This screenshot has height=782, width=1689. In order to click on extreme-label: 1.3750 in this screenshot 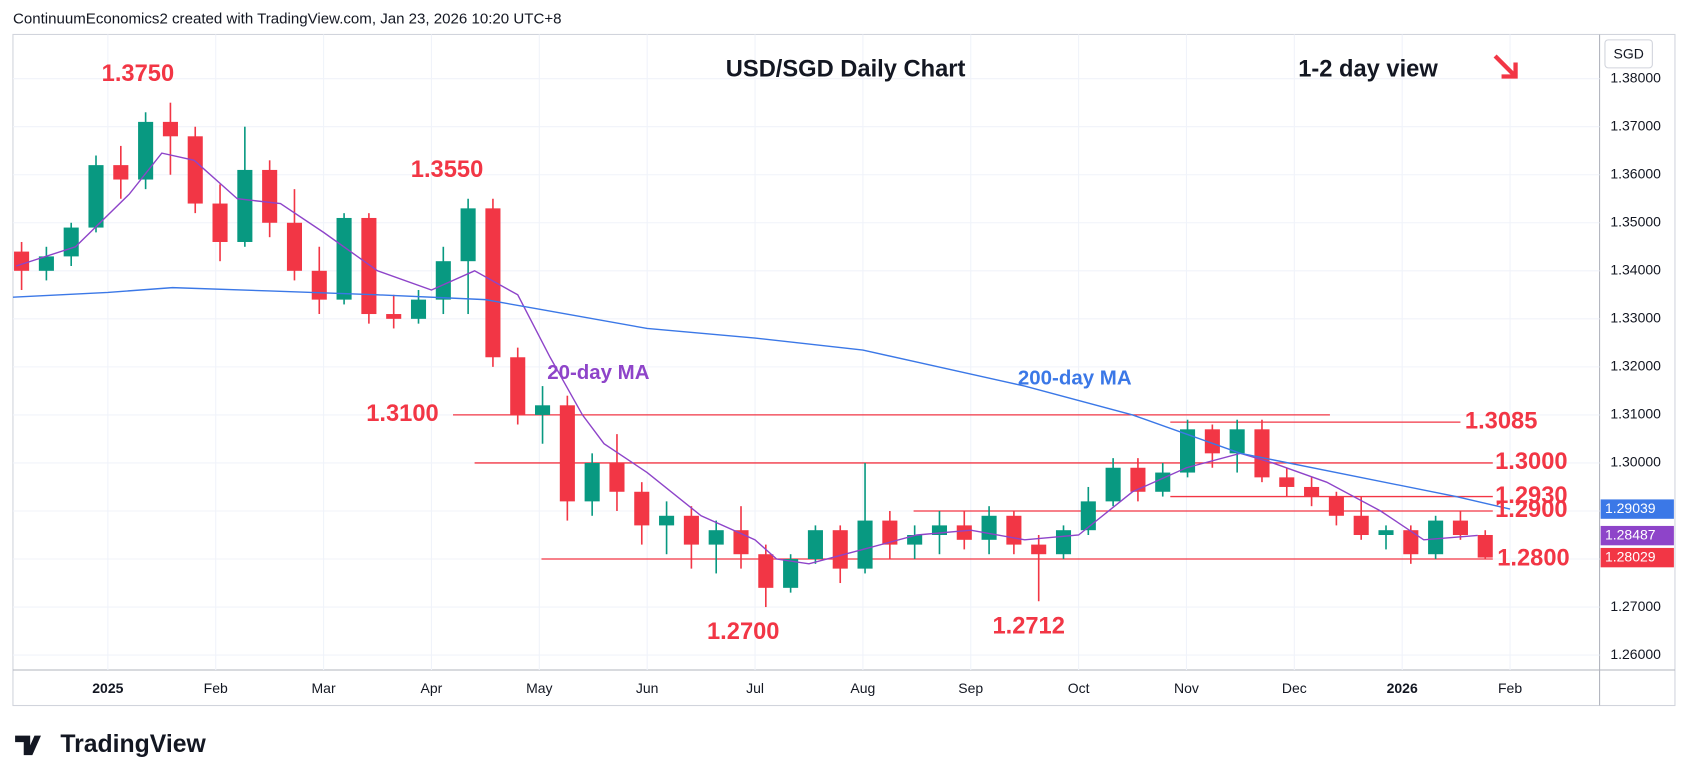, I will do `click(138, 74)`.